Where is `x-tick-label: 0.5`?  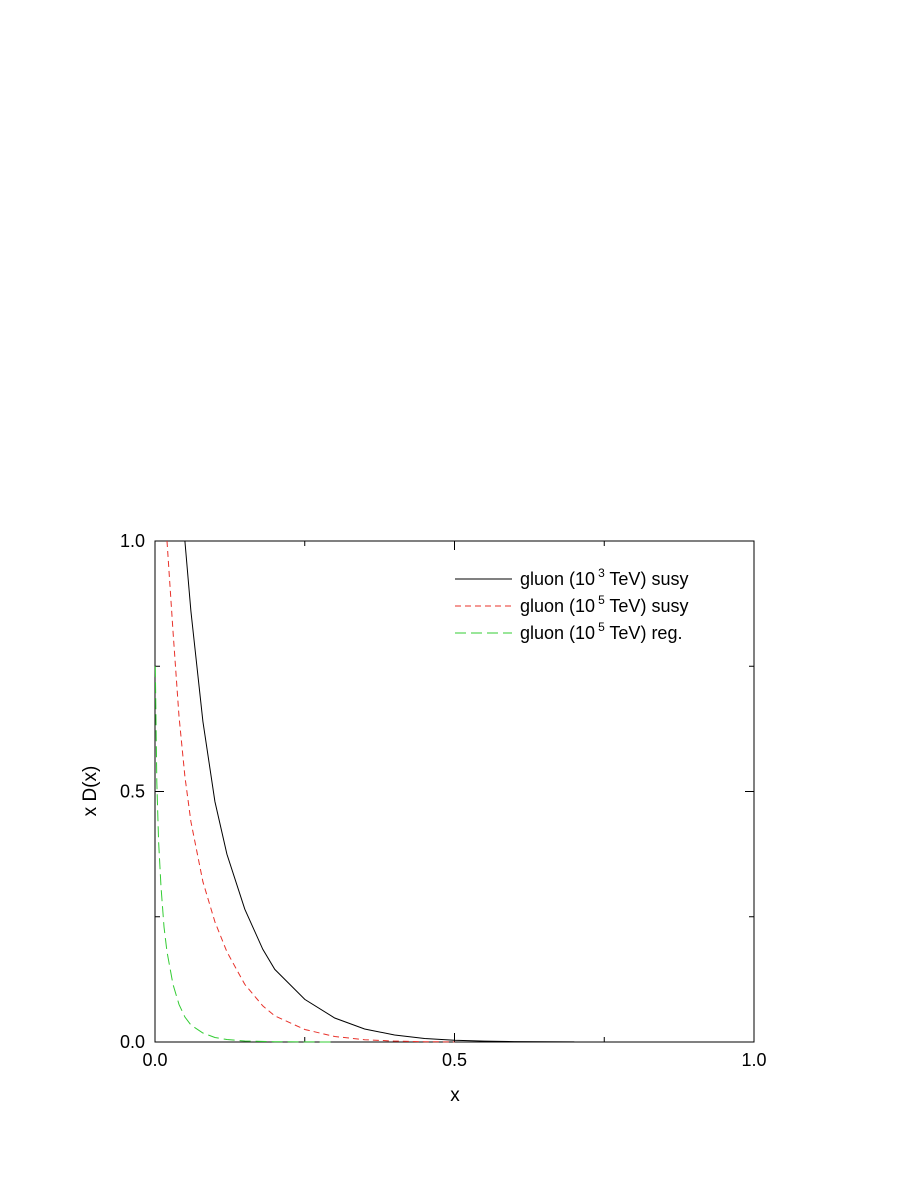 x-tick-label: 0.5 is located at coordinates (454, 1060).